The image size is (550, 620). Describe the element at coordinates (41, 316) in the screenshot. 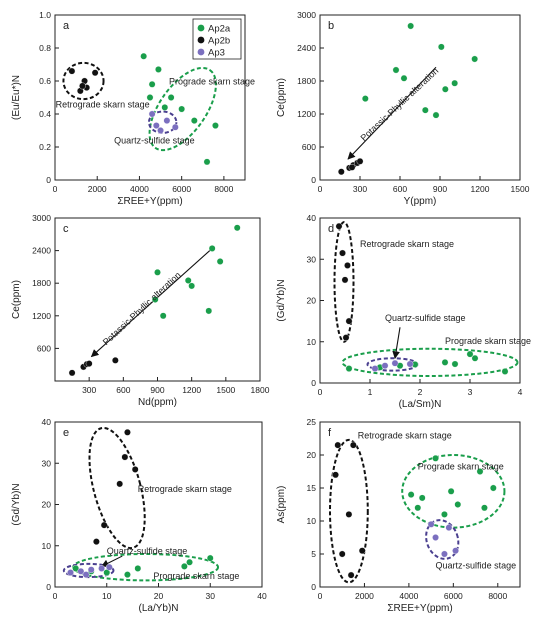

I see `y-tick-label: 1200` at that location.